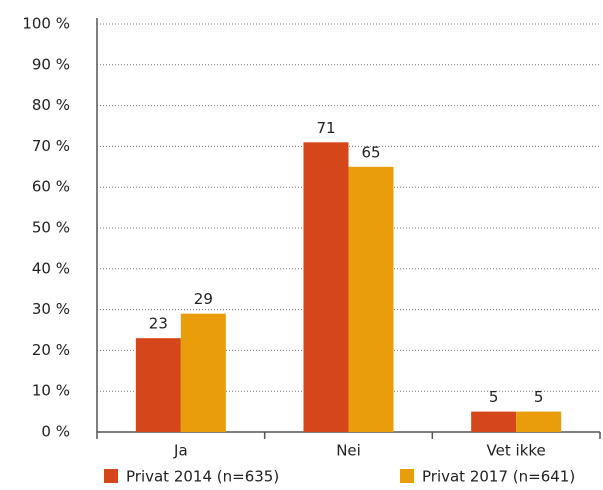  What do you see at coordinates (55, 432) in the screenshot?
I see `y-tick-label: 0 %` at bounding box center [55, 432].